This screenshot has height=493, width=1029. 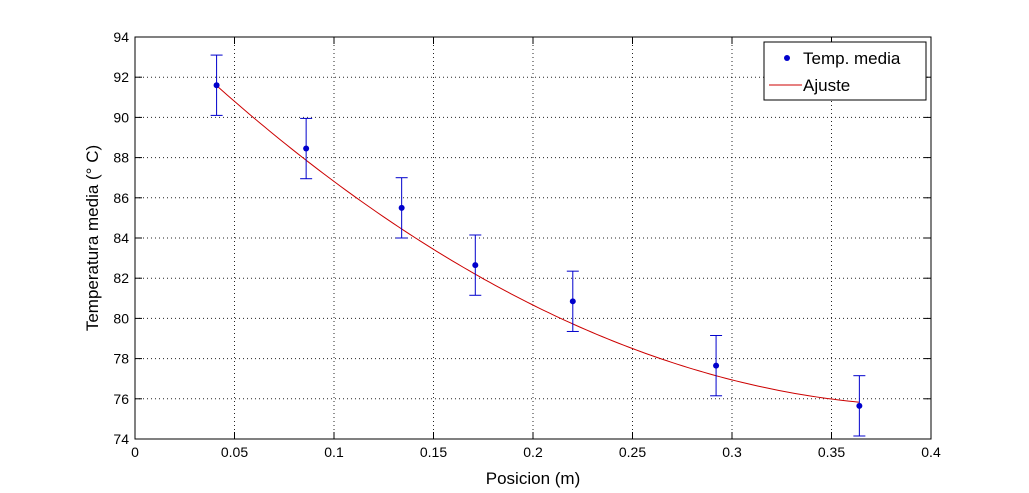 I want to click on x-tick-label: 0, so click(x=135, y=452).